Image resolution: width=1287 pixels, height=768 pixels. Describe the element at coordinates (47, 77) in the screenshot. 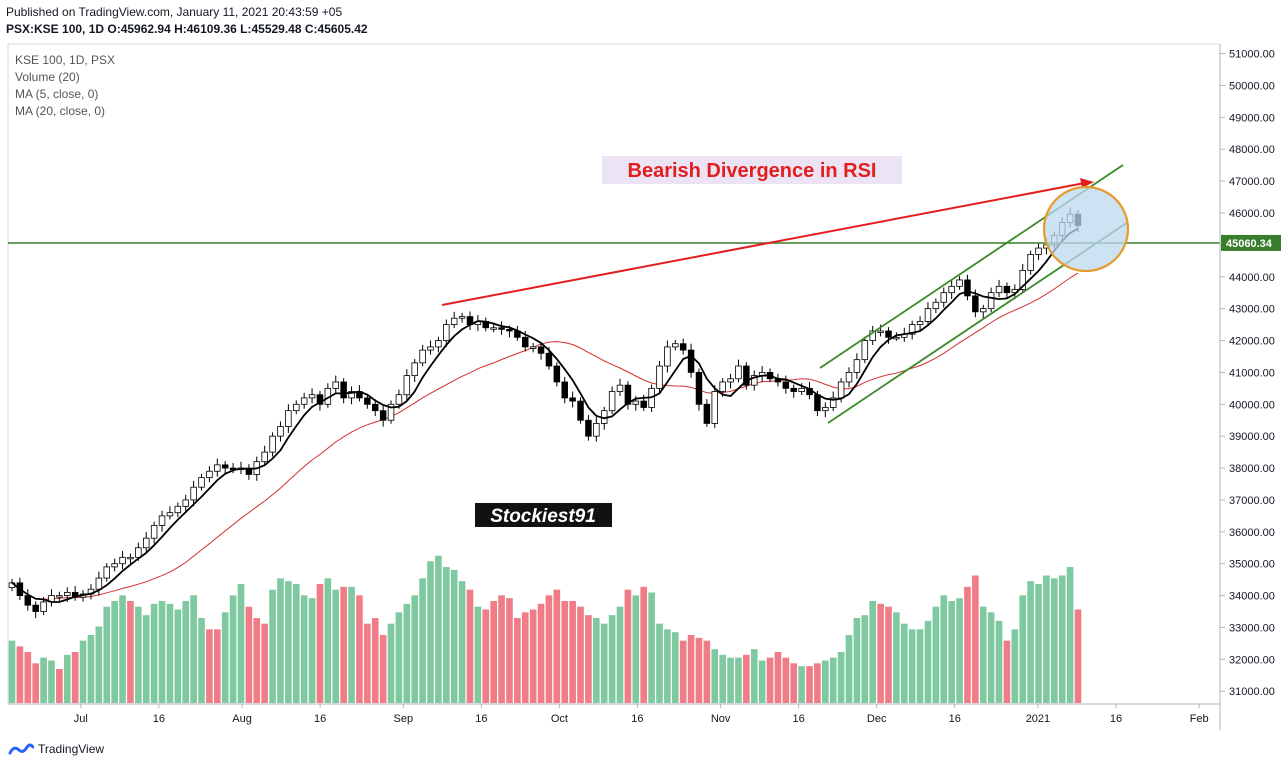

I see `legend-volume: Volume (20)` at that location.